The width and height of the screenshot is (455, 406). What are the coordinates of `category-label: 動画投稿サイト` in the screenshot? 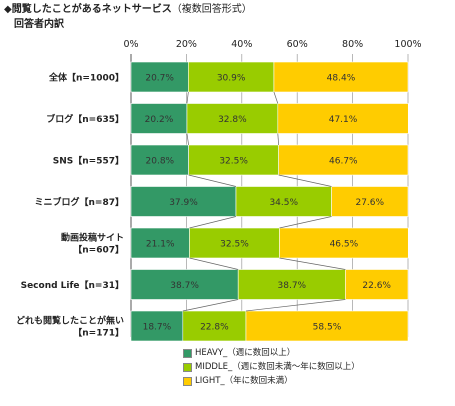 It's located at (92, 238).